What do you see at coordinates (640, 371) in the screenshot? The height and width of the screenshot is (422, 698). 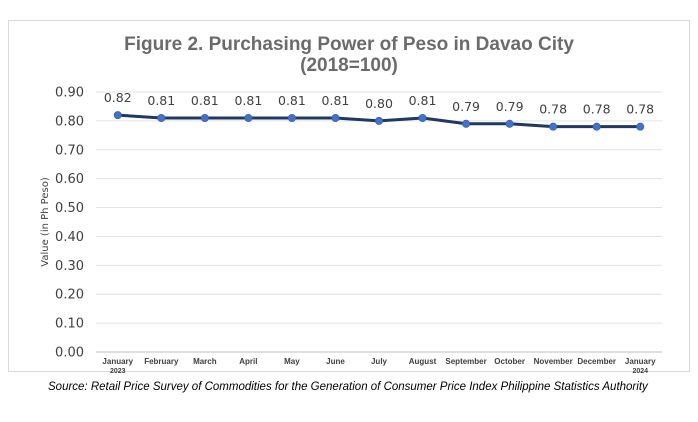 I see `x-tick-label: 2024` at bounding box center [640, 371].